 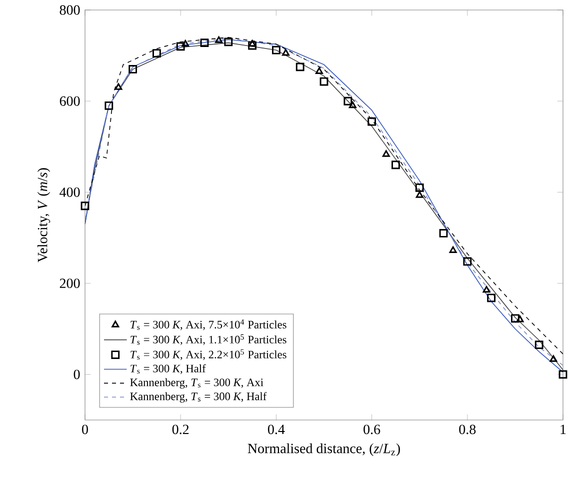 What do you see at coordinates (276, 429) in the screenshot?
I see `x-tick-label: 0.4` at bounding box center [276, 429].